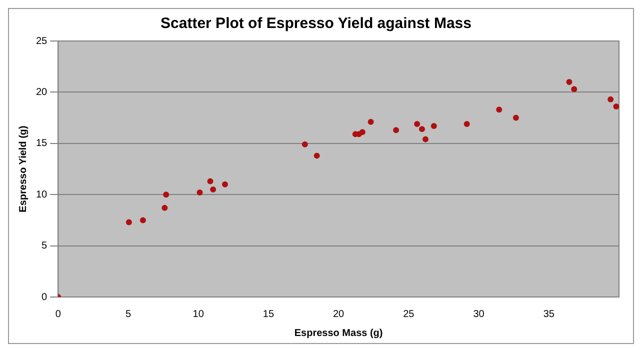 Image resolution: width=640 pixels, height=350 pixels. What do you see at coordinates (42, 92) in the screenshot?
I see `y-tick-label: 20` at bounding box center [42, 92].